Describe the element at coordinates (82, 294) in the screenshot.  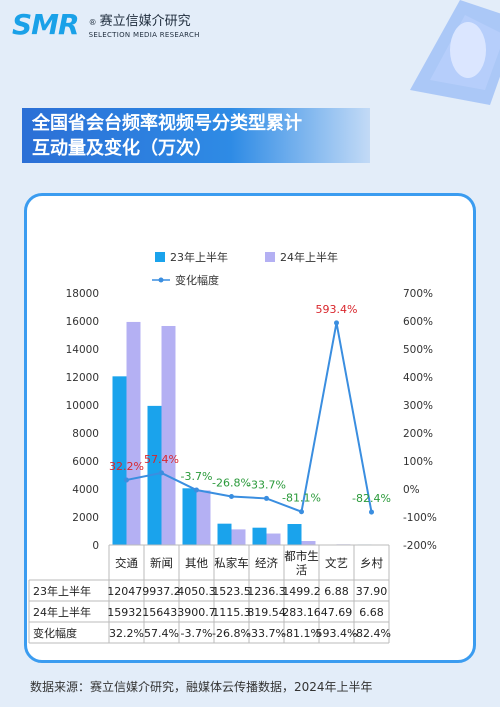
I see `y-tick-label: 18000` at that location.